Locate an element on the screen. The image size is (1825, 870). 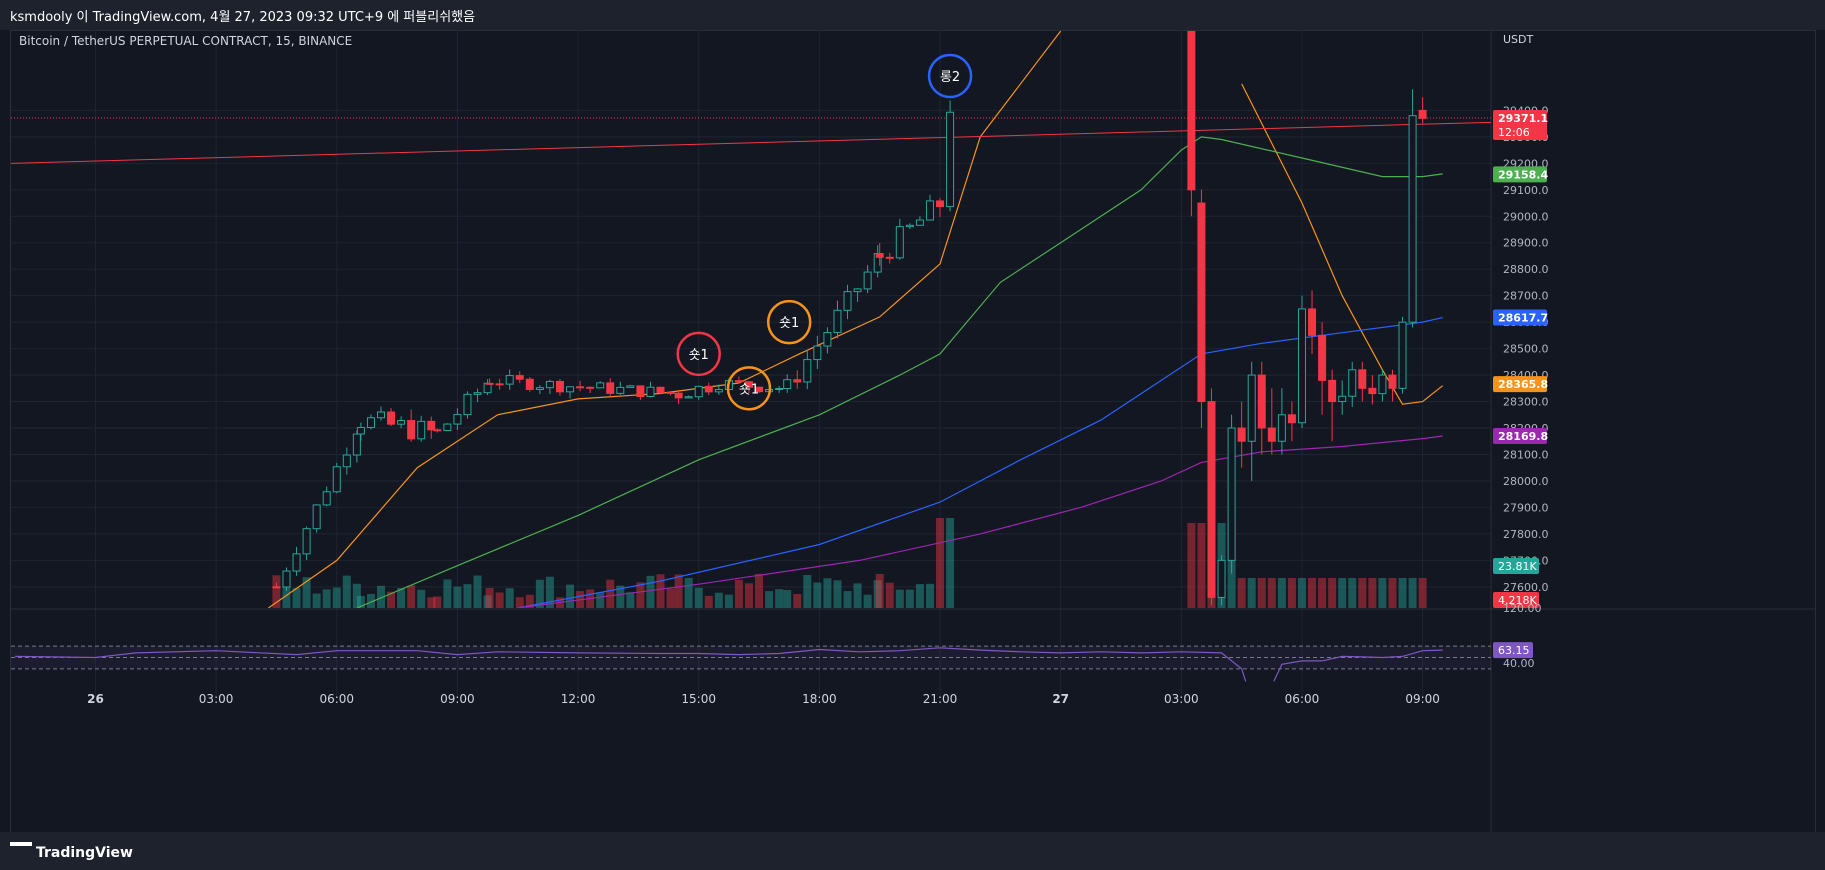
time-tick-label: 12:00 is located at coordinates (578, 699).